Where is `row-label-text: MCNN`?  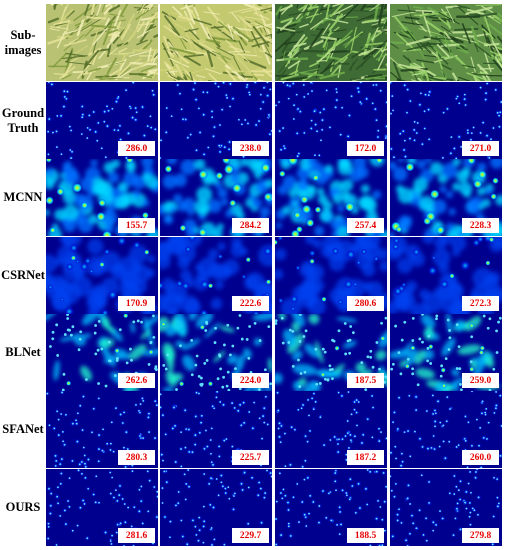 row-label-text: MCNN is located at coordinates (23, 197).